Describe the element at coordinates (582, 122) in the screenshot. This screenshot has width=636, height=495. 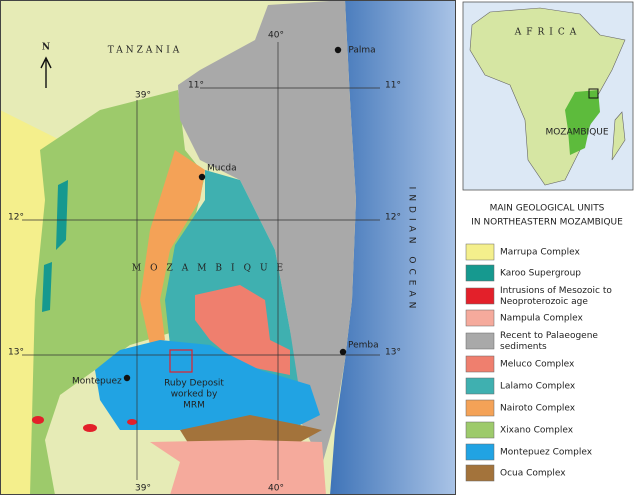
I see `mozambique-shape` at that location.